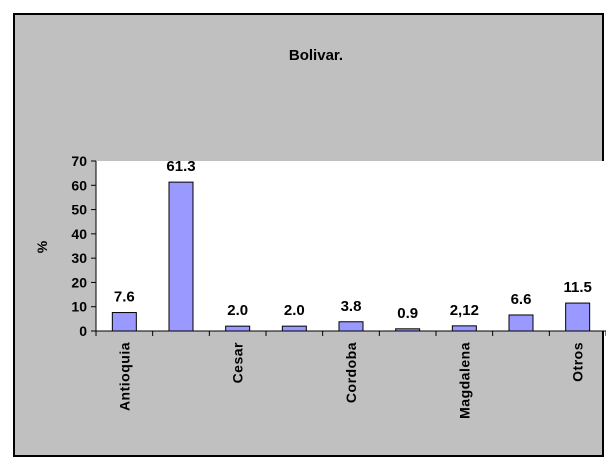 The height and width of the screenshot is (463, 608). Describe the element at coordinates (79, 234) in the screenshot. I see `y-tick-label: 40` at that location.